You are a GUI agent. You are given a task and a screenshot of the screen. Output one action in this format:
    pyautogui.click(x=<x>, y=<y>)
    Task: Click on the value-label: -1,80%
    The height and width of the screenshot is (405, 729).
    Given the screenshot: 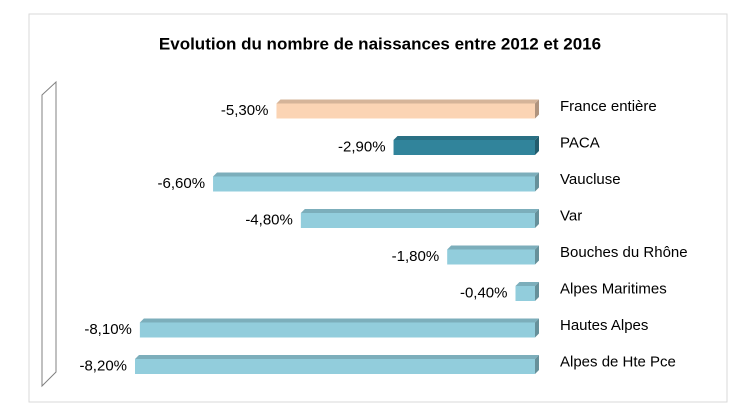 What is the action you would take?
    pyautogui.click(x=416, y=256)
    